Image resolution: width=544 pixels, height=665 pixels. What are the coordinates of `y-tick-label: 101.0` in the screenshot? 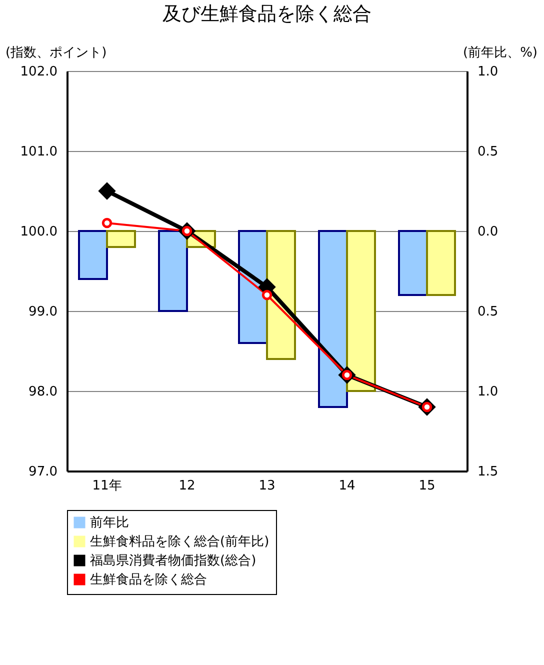 It's located at (39, 152).